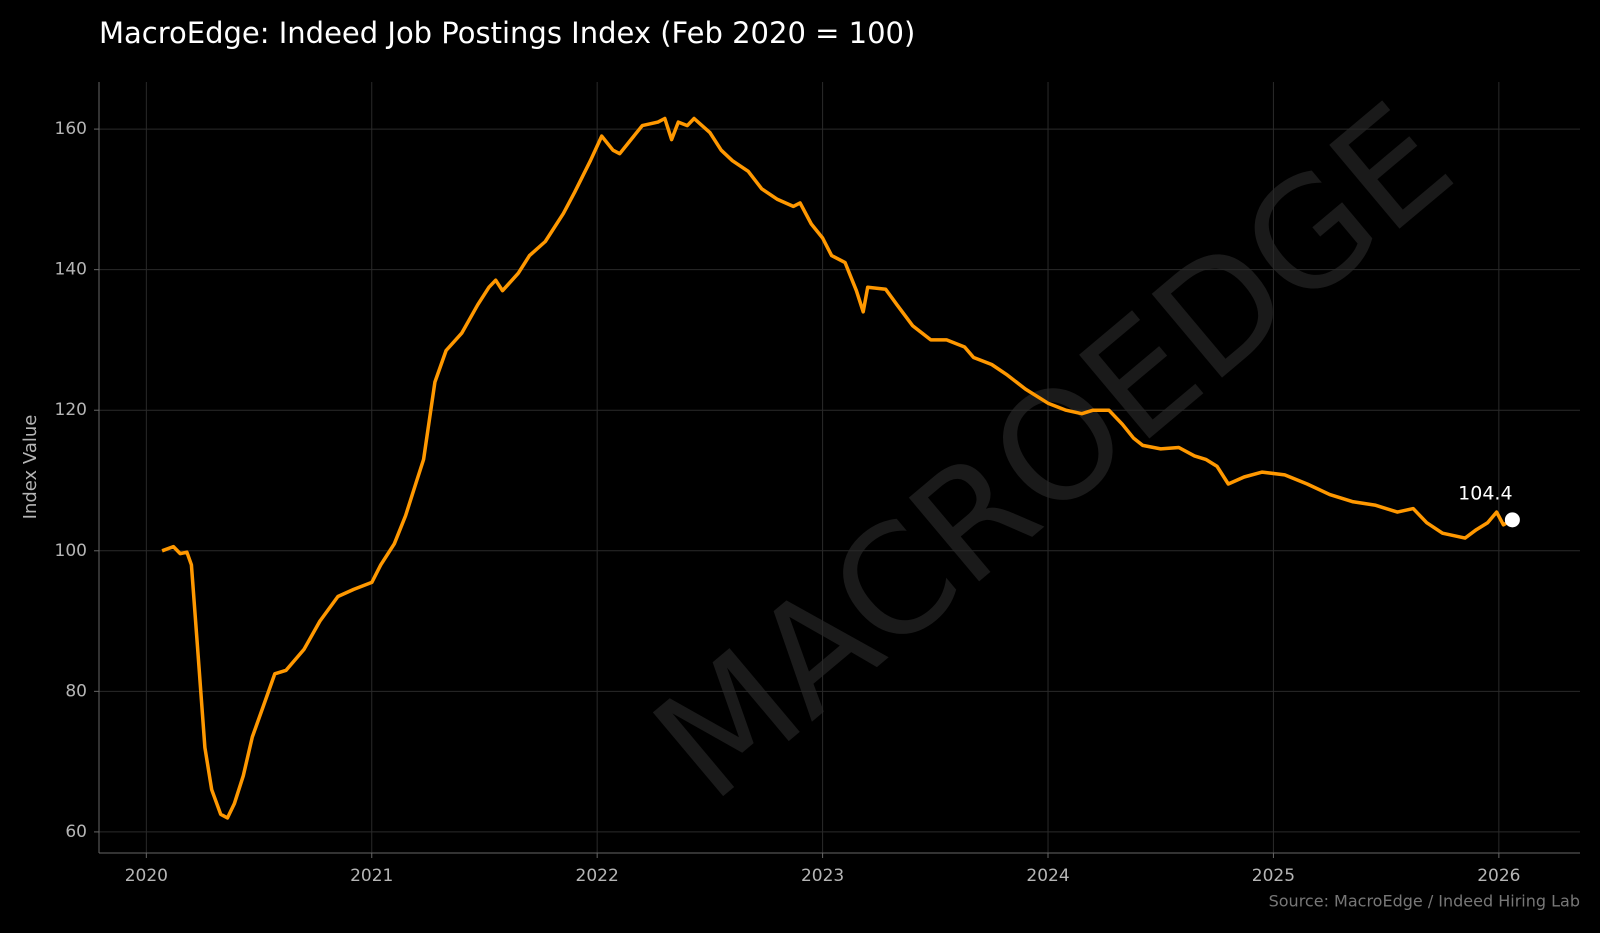  Describe the element at coordinates (1512, 520) in the screenshot. I see `last-point` at that location.